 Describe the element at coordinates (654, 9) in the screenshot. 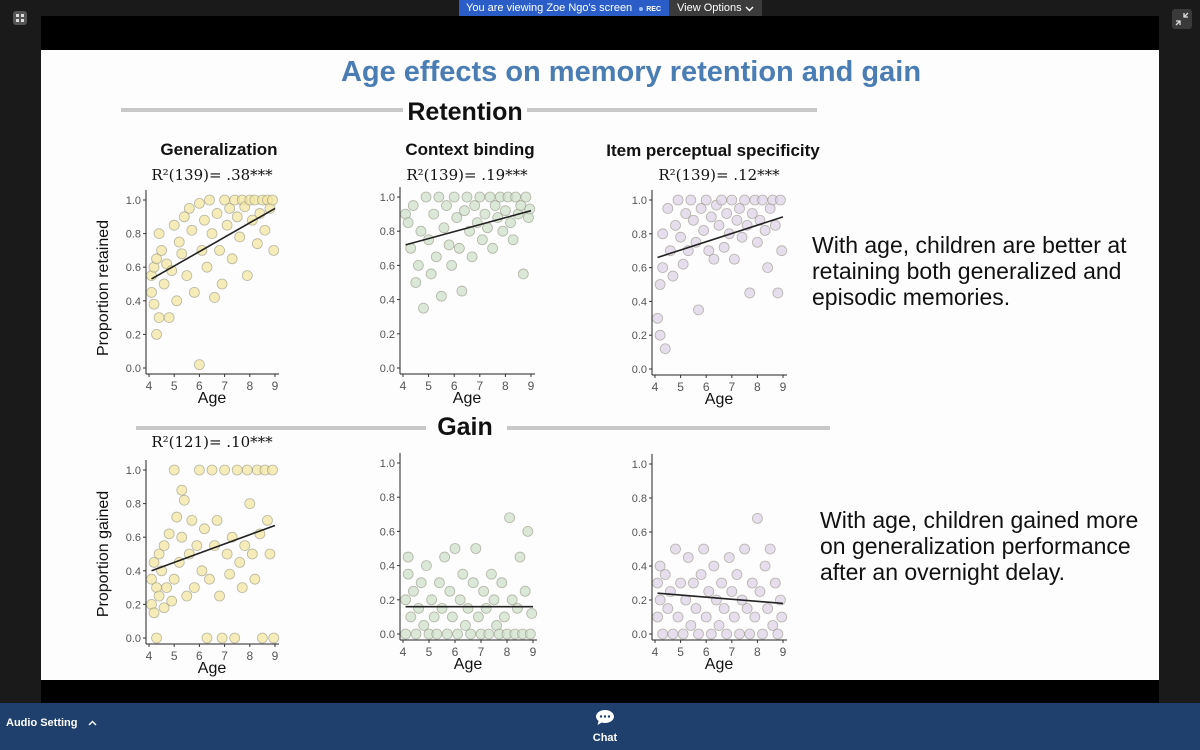

I see `rec-label: REC` at that location.